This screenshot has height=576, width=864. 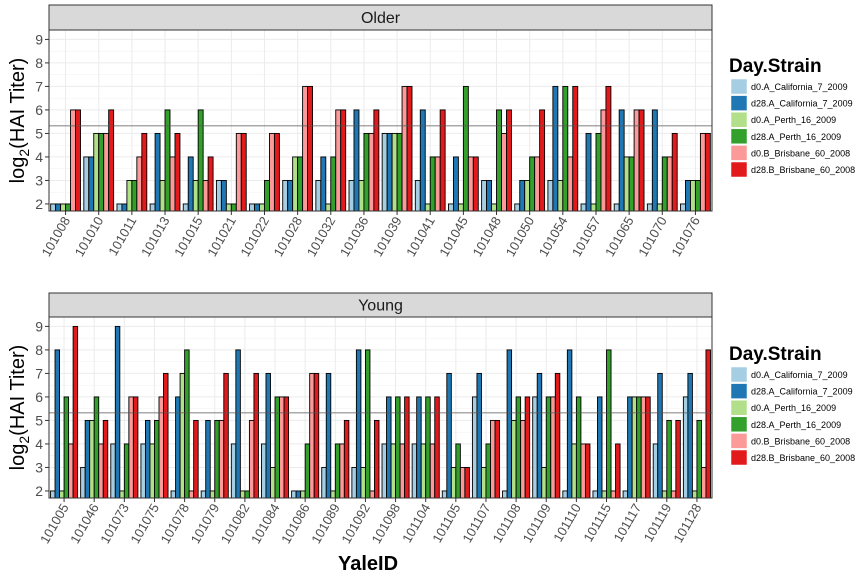 What do you see at coordinates (422, 160) in the screenshot?
I see `bar-101041-d28.A_California_7_2009` at bounding box center [422, 160].